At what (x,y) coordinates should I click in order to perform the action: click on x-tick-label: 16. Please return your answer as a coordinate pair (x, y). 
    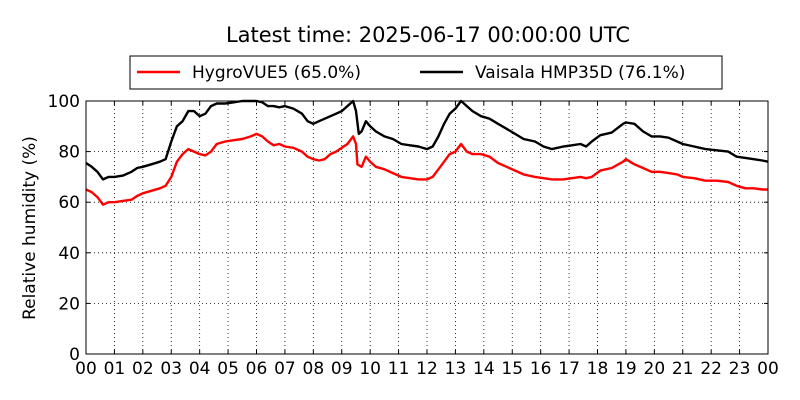
    Looking at the image, I should click on (541, 369).